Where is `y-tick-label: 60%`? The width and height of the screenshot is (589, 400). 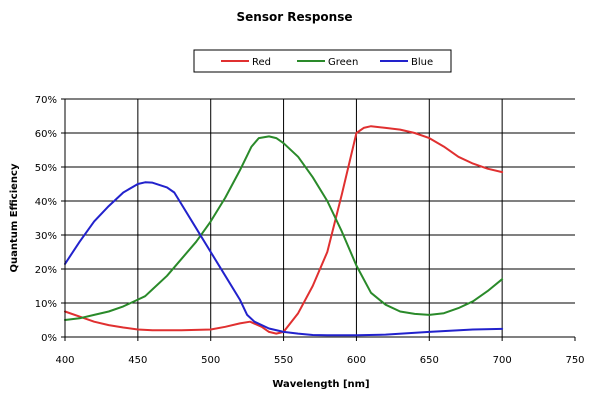
y-tick-label: 60% is located at coordinates (46, 134).